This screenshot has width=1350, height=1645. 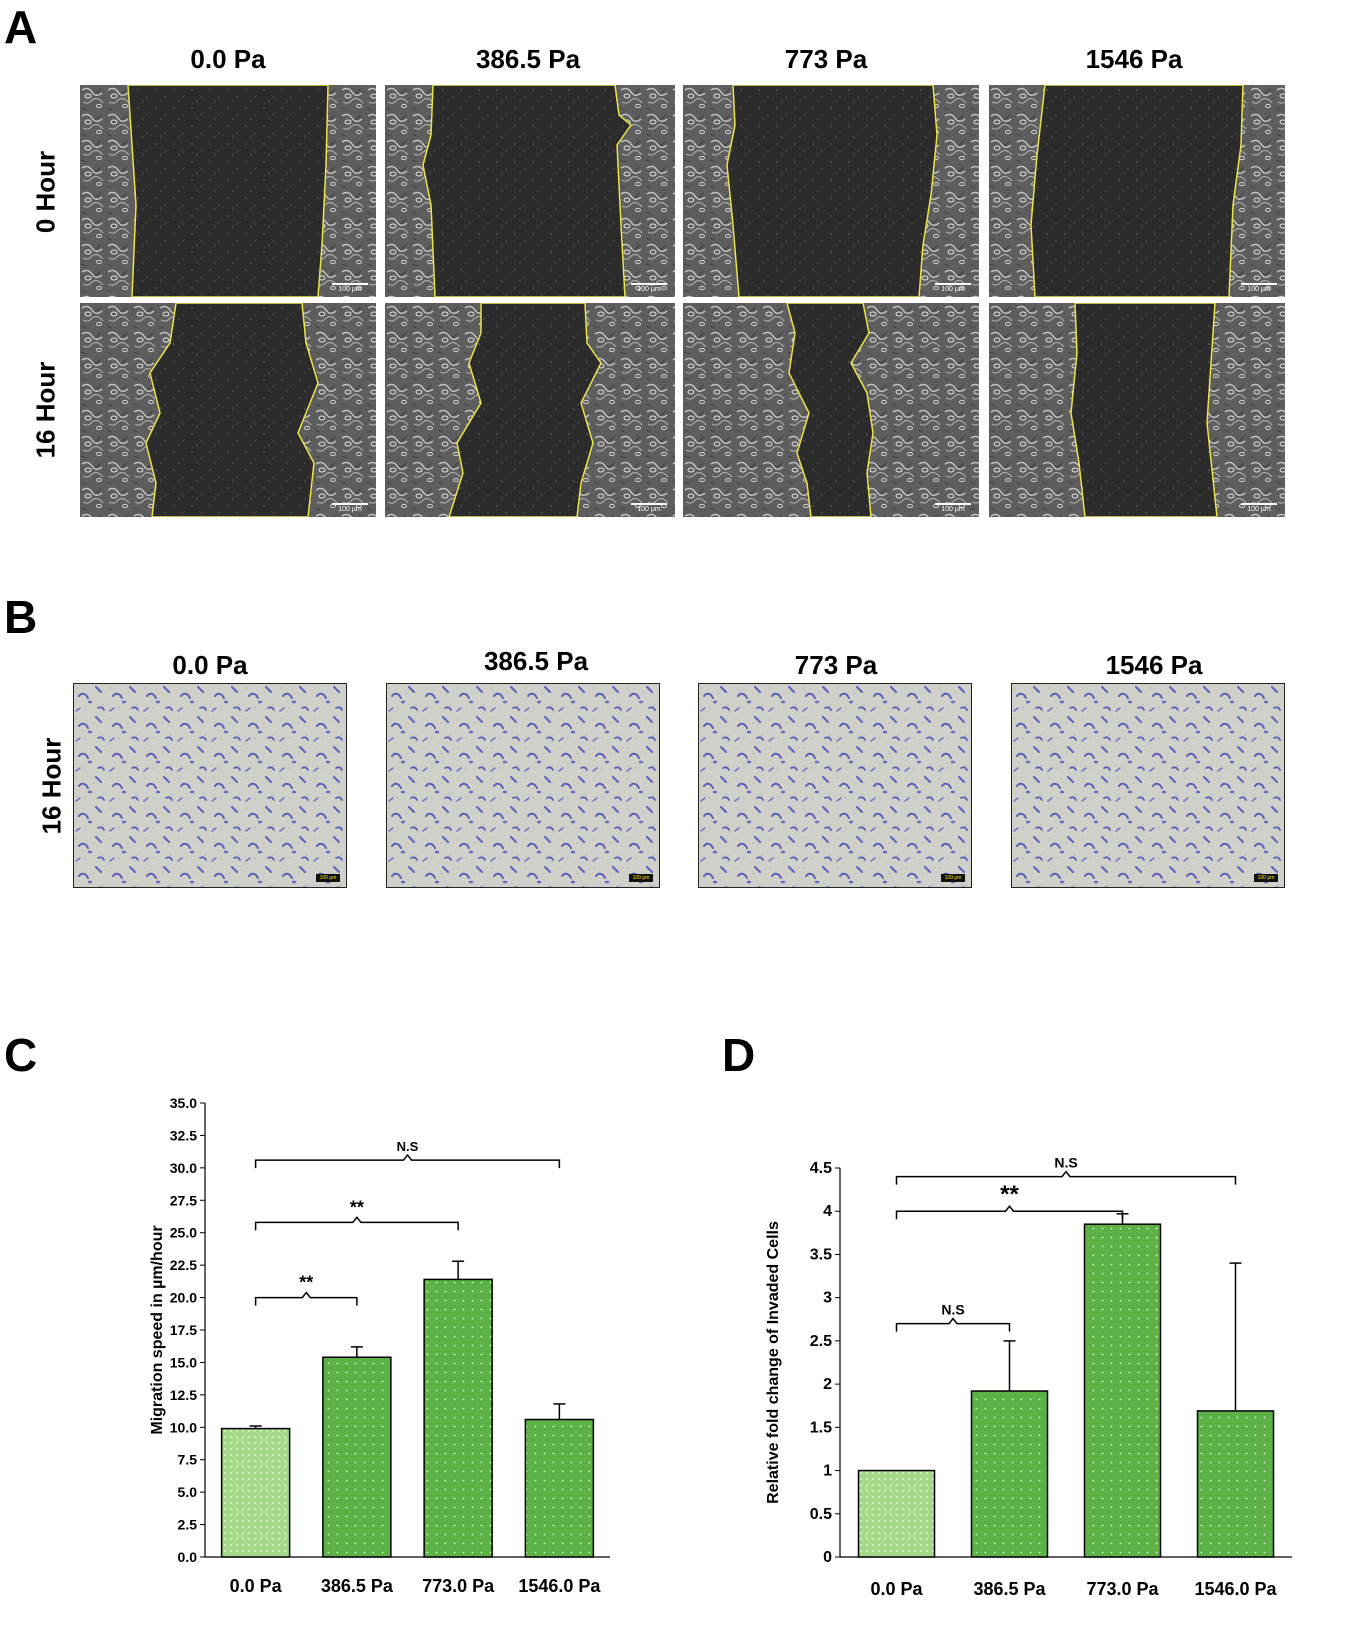 What do you see at coordinates (183, 1395) in the screenshot?
I see `y-tick-label: 12.5` at bounding box center [183, 1395].